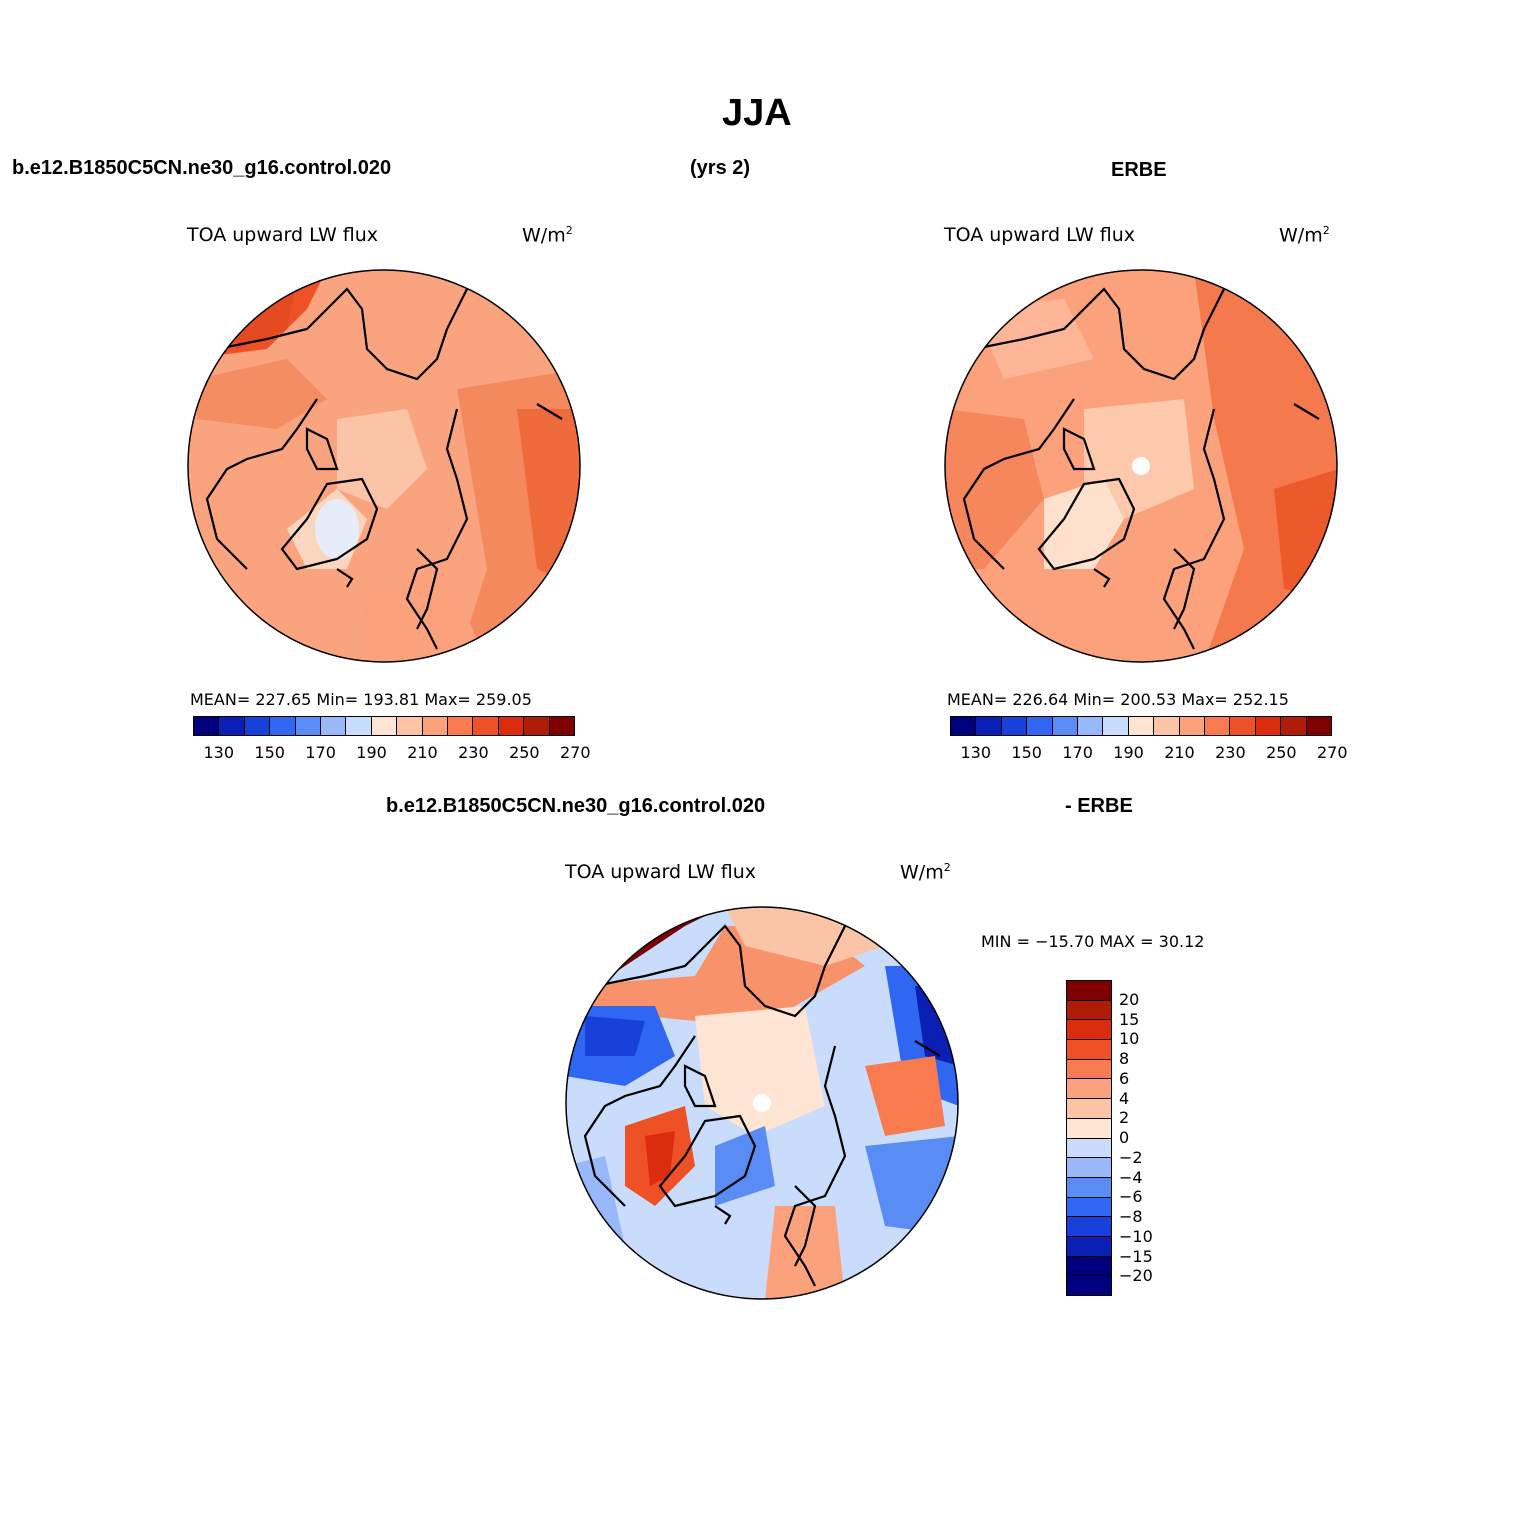  Describe the element at coordinates (1136, 1236) in the screenshot. I see `diff-colorbar-tick-label: −10` at that location.